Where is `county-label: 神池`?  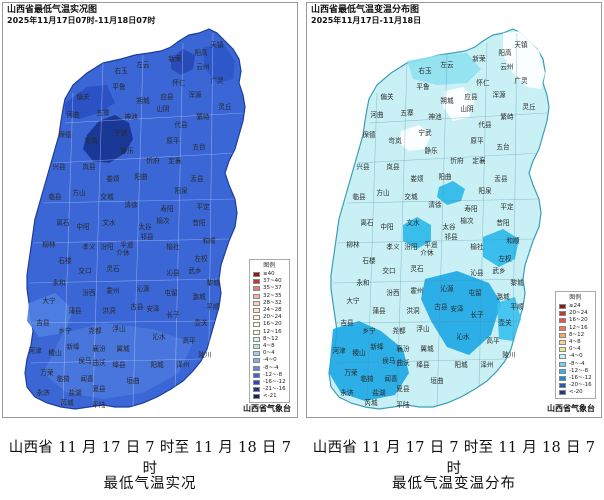 county-label: 神池 is located at coordinates (435, 116).